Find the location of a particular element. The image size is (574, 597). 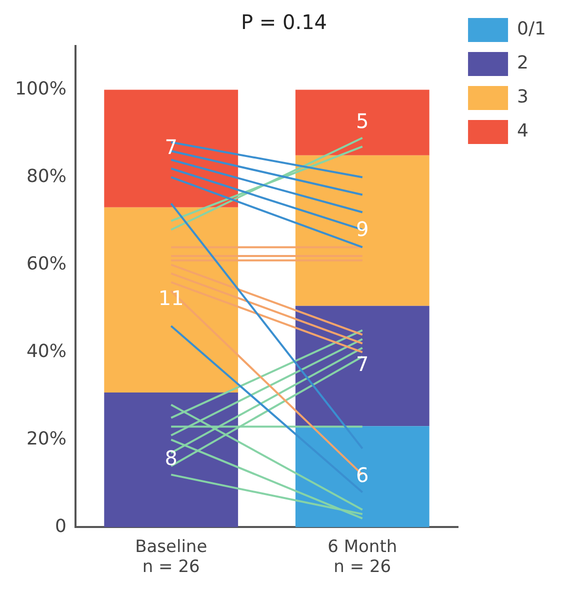

annotation: 6 is located at coordinates (362, 474).